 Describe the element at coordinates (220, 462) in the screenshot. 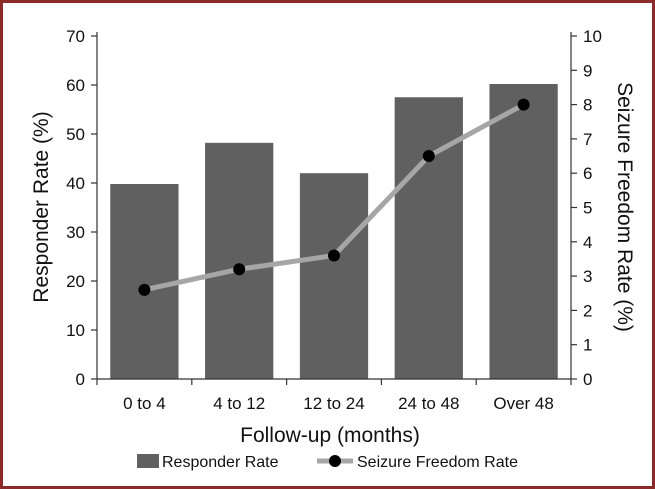

I see `legend-label-responder: Responder Rate` at that location.